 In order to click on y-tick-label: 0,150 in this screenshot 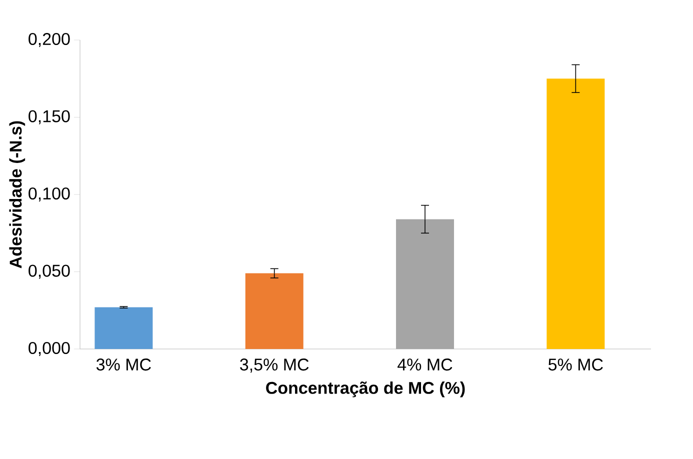, I will do `click(49, 117)`.